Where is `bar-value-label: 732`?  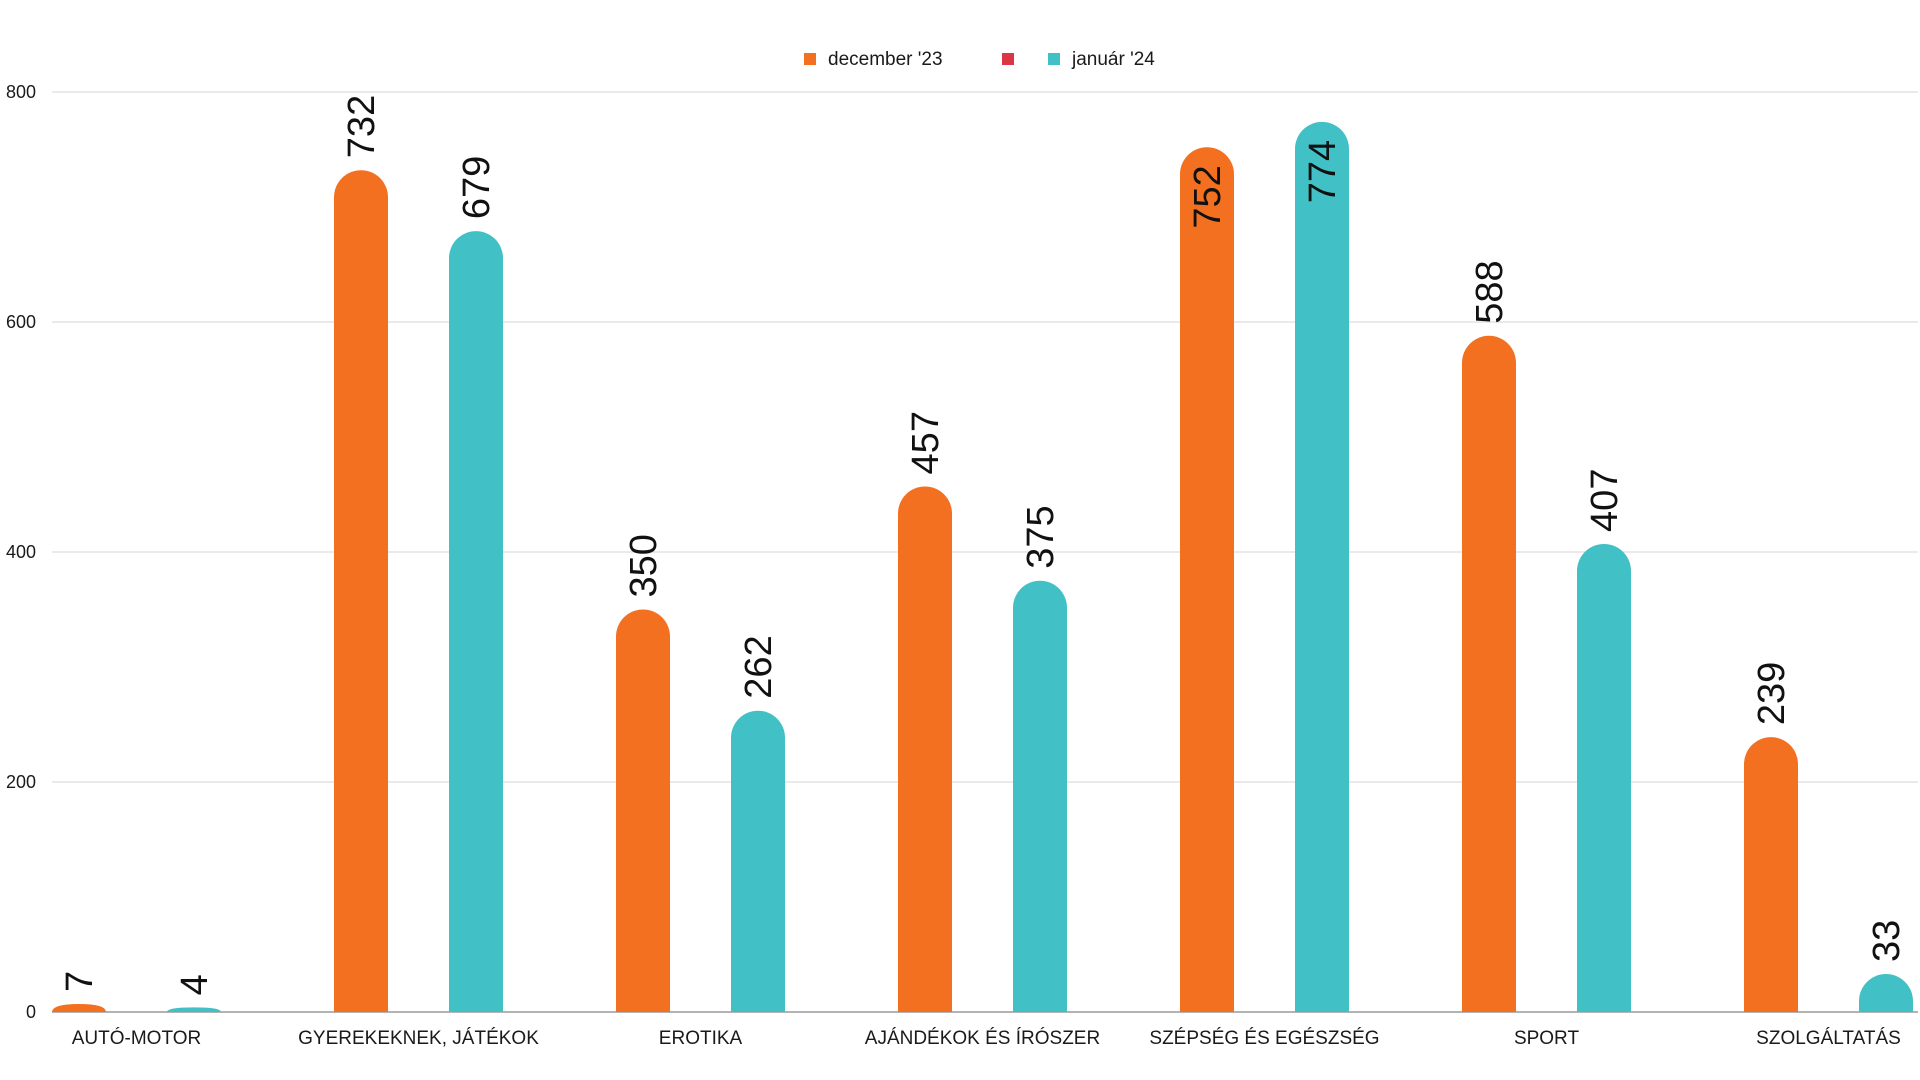 bar-value-label: 732 is located at coordinates (362, 126).